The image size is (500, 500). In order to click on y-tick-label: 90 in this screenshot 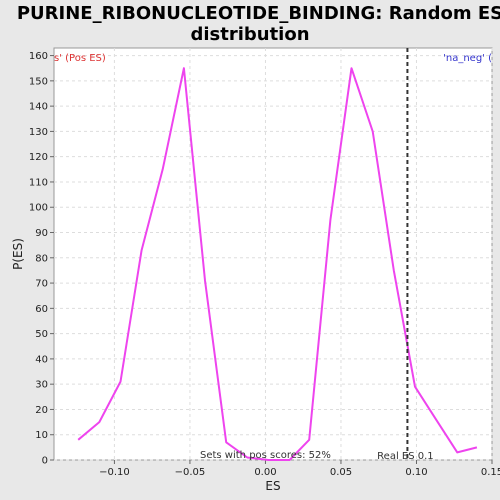, I will do `click(41, 233)`.